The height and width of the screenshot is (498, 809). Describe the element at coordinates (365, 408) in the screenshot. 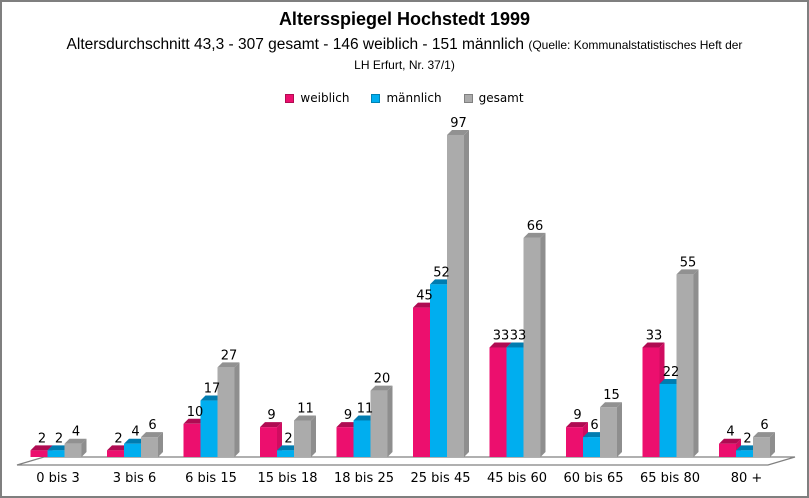

I see `value-label-mnnlich-4: 11` at that location.